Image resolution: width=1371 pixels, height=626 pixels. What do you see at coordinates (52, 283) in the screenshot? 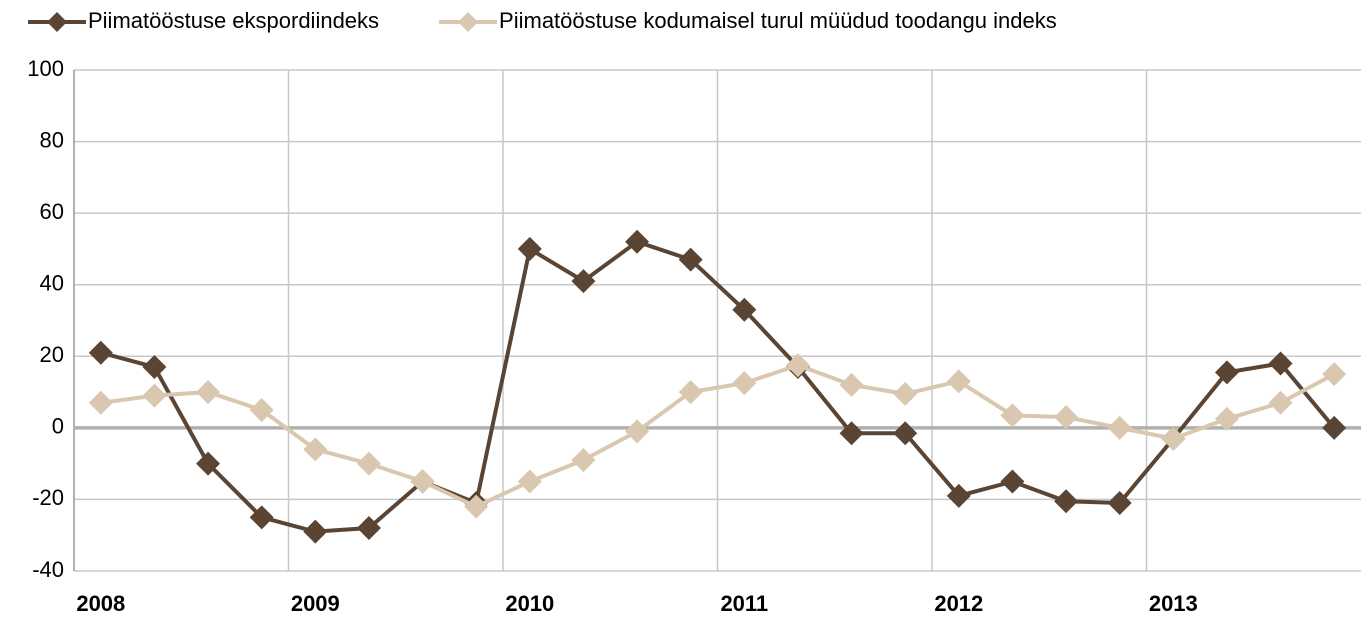
I see `y-tick-label: 40` at bounding box center [52, 283].